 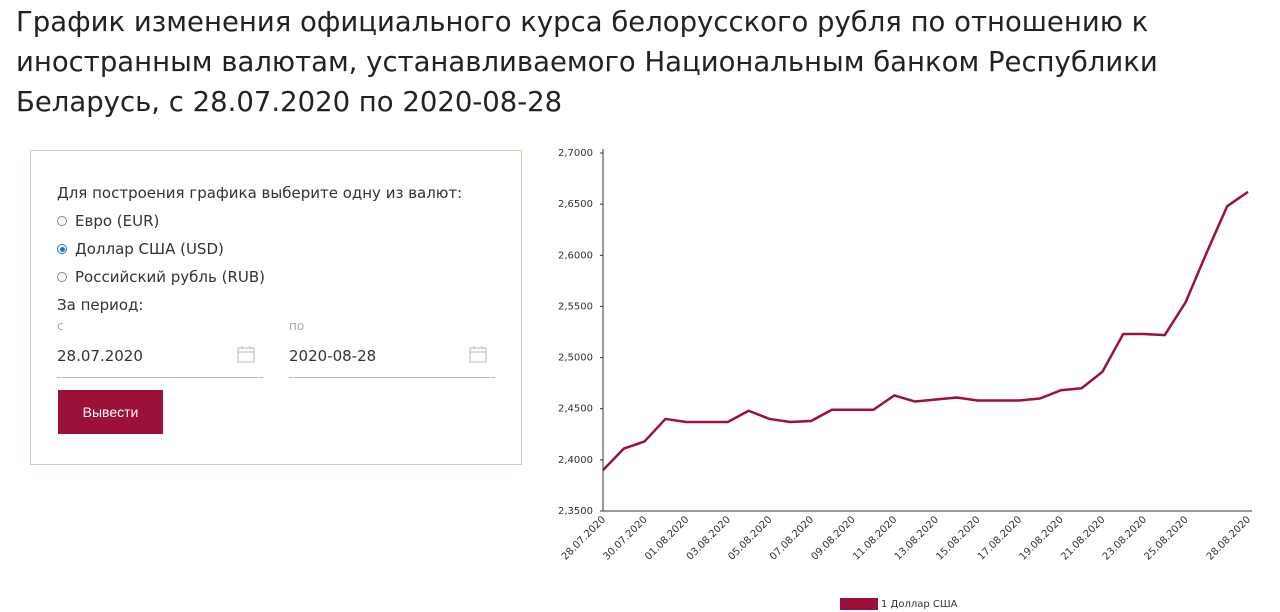 What do you see at coordinates (170, 277) in the screenshot?
I see `option-label: Российский рубль (RUB)` at bounding box center [170, 277].